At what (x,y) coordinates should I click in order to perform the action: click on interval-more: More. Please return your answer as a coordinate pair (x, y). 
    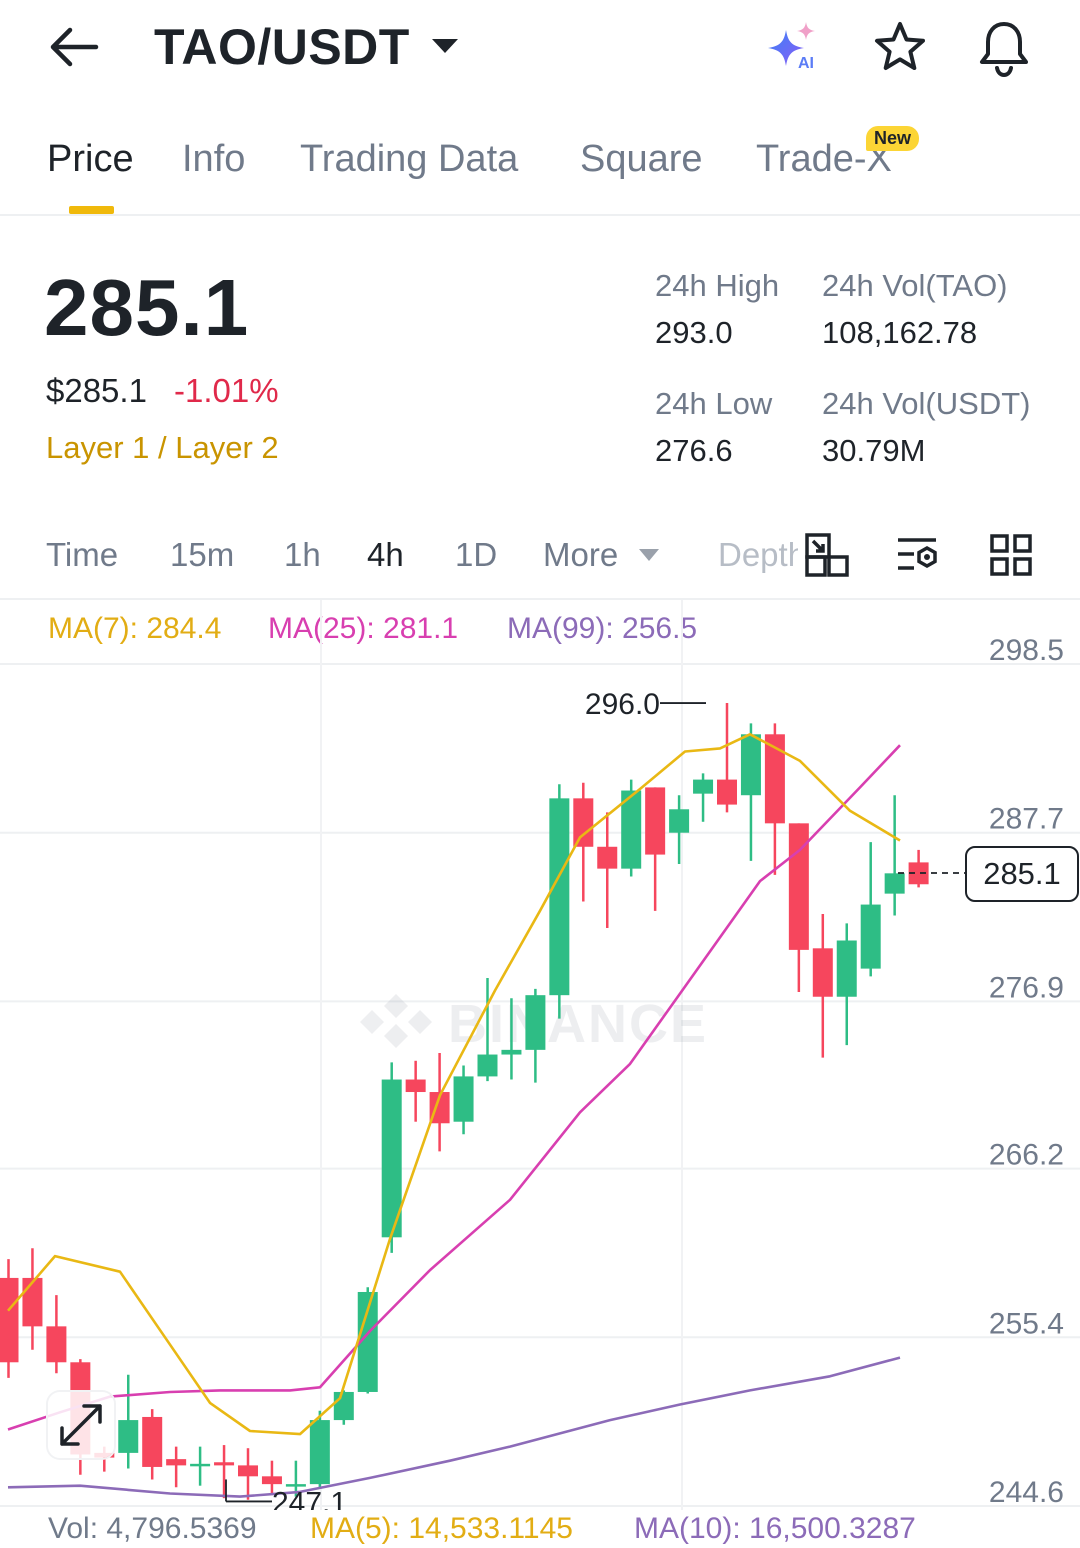
    Looking at the image, I should click on (581, 554).